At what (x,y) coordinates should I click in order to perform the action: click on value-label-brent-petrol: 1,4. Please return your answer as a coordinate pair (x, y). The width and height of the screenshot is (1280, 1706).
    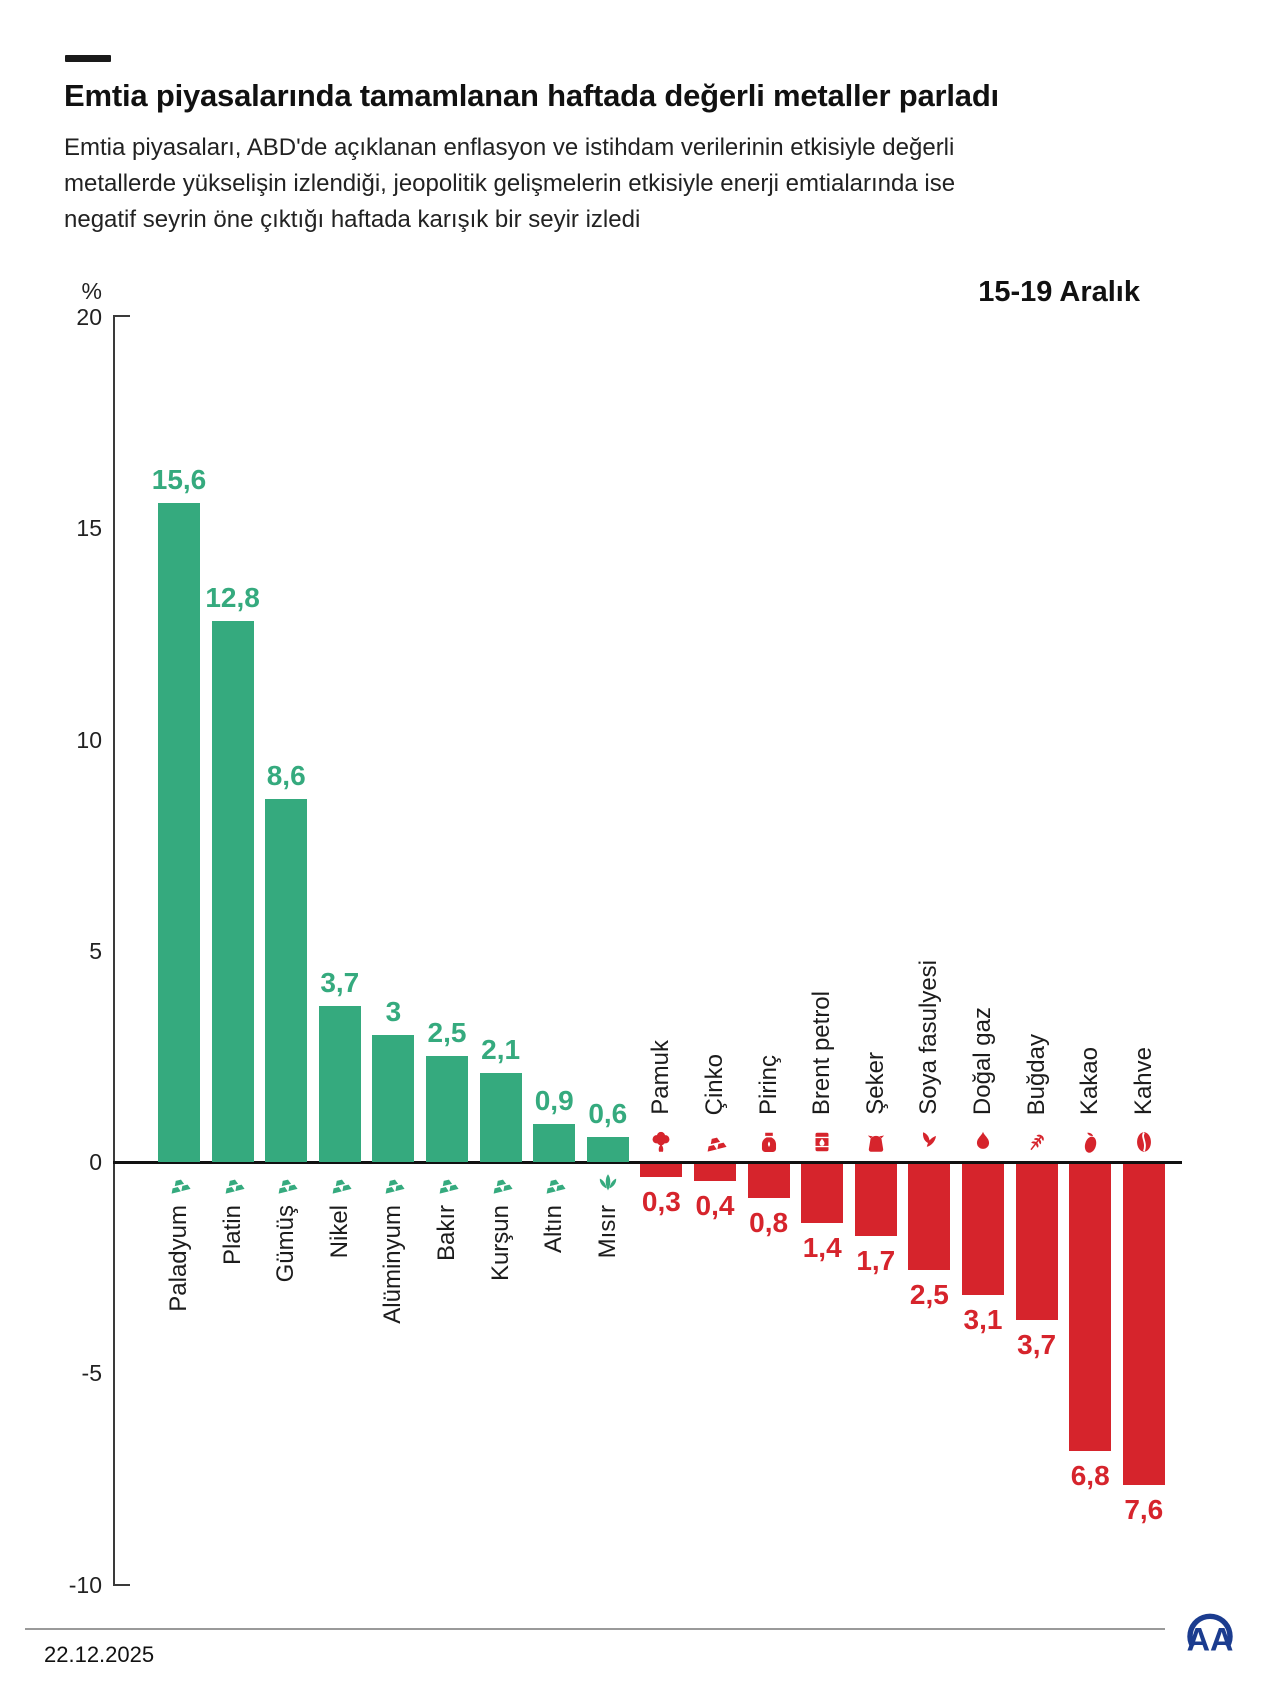
    Looking at the image, I should click on (822, 1247).